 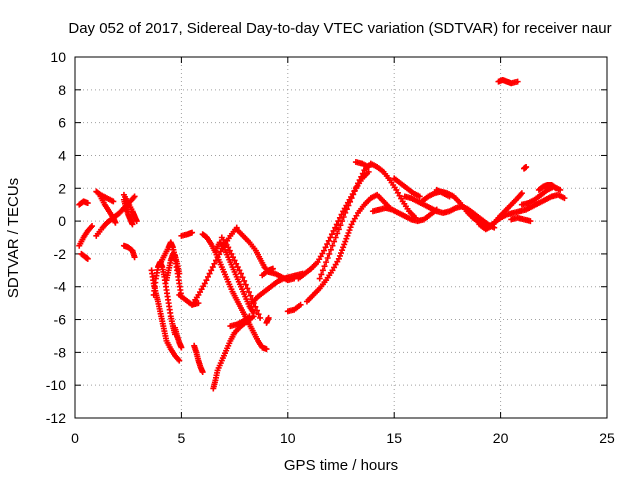 I want to click on y-tick-label: -2, so click(x=60, y=254).